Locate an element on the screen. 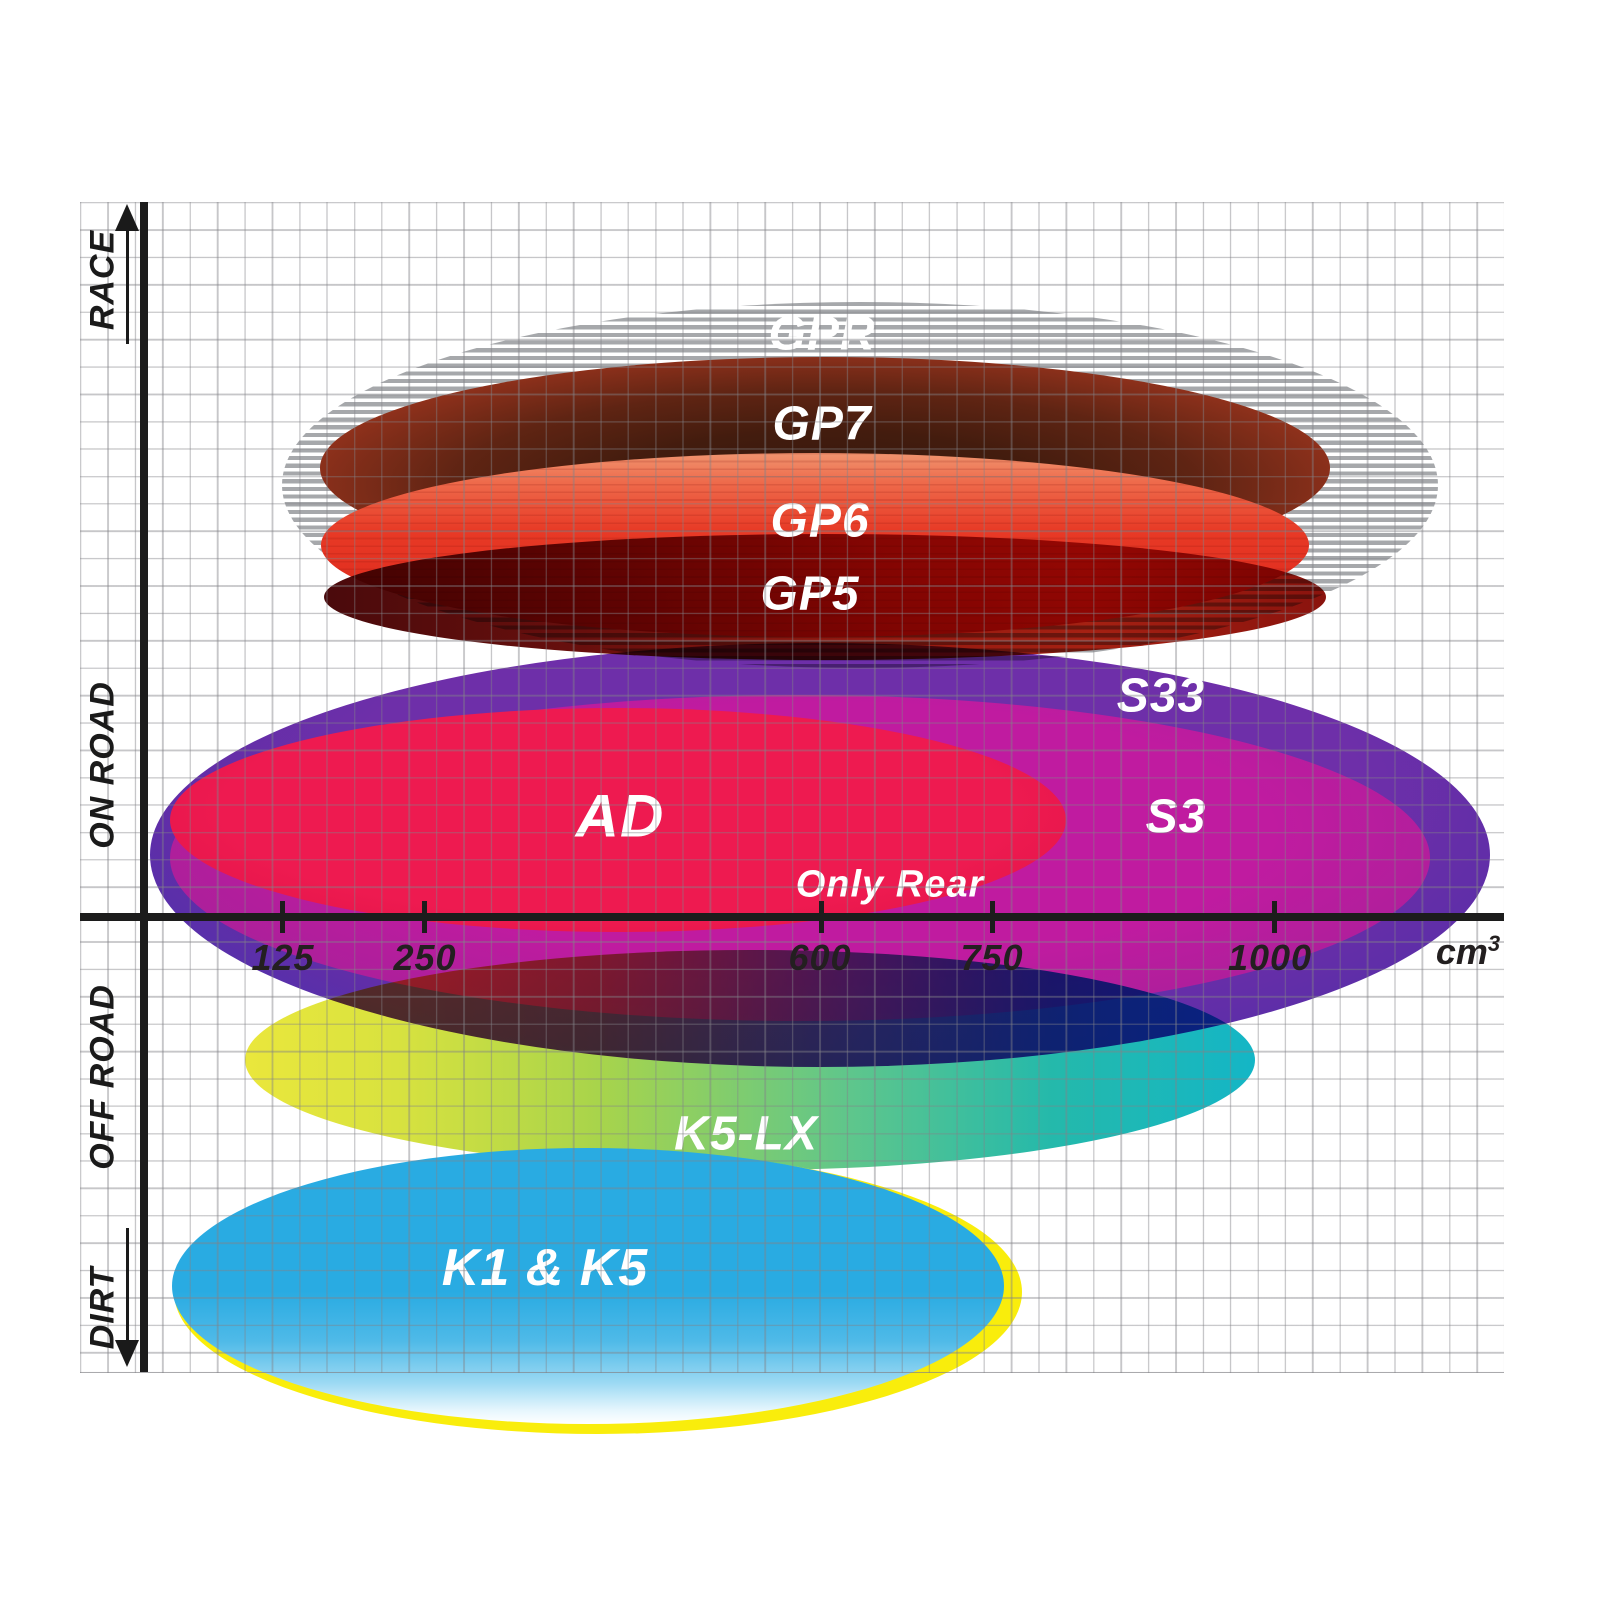  y-zone-label-on-road: ON ROAD is located at coordinates (102, 765).